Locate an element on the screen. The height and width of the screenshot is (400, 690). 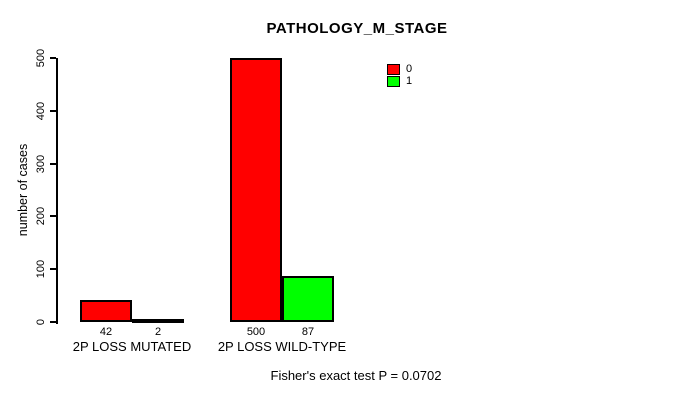
y-axis-line is located at coordinates (57, 191).